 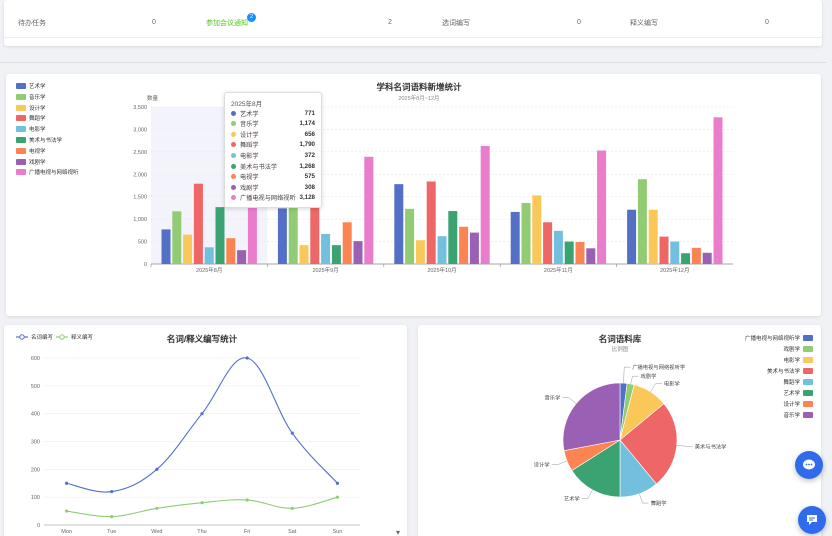 I want to click on bar-legend-item: 电视学, so click(x=31, y=151).